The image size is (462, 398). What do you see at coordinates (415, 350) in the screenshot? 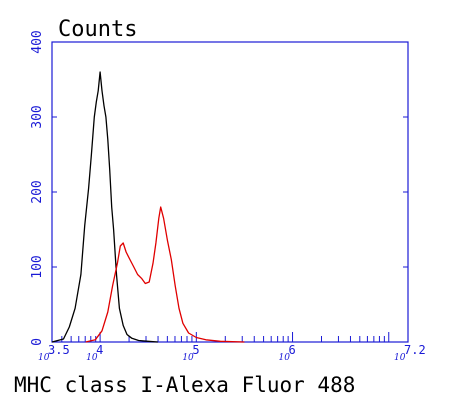
I see `x-tick-exponent: 7.2` at bounding box center [415, 350].